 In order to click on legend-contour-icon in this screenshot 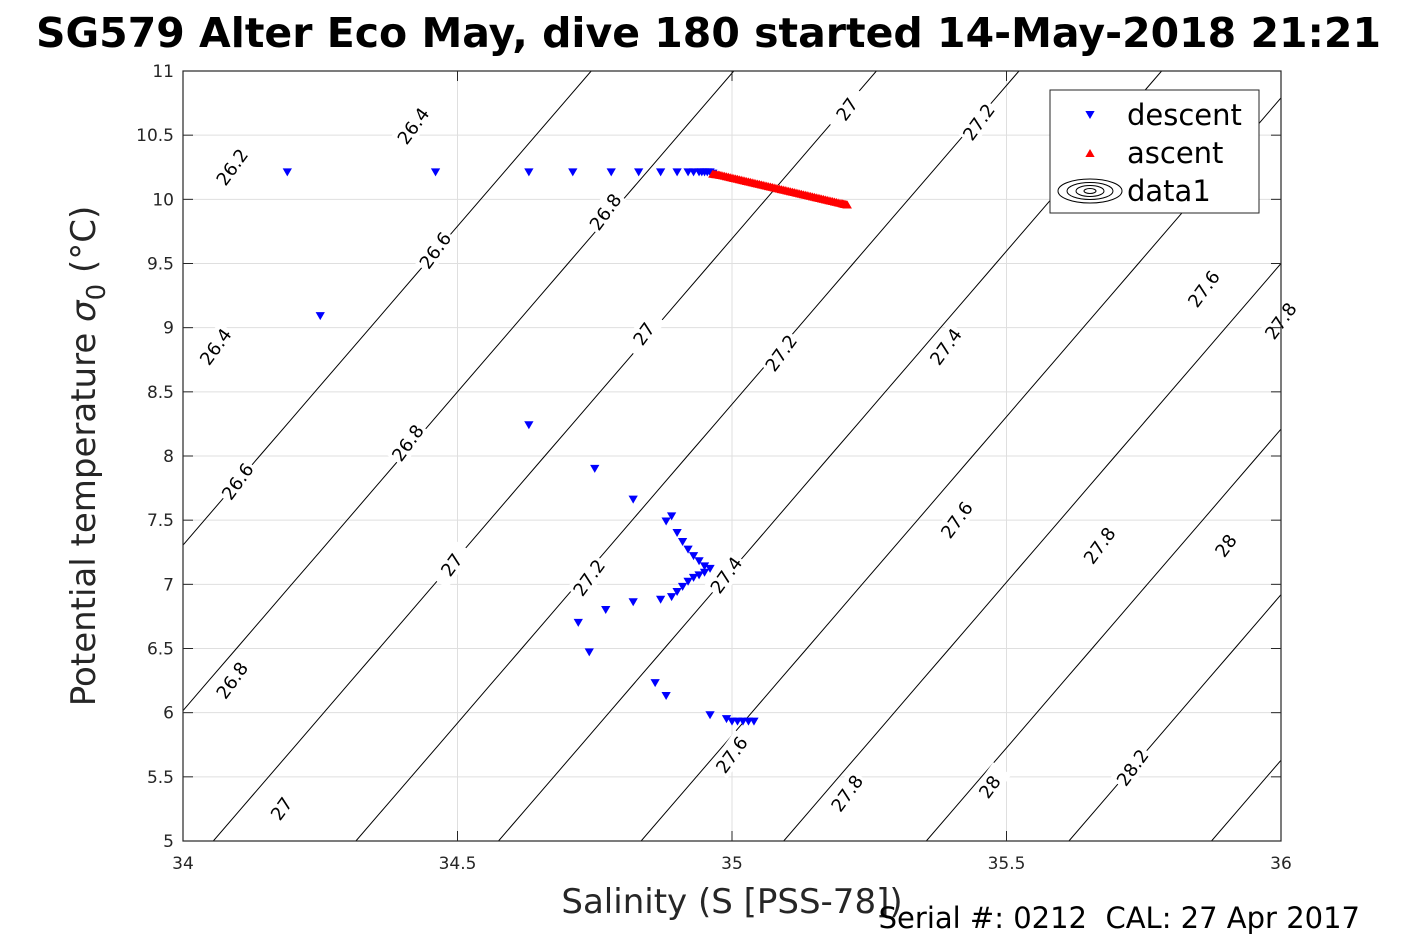, I will do `click(1090, 191)`.